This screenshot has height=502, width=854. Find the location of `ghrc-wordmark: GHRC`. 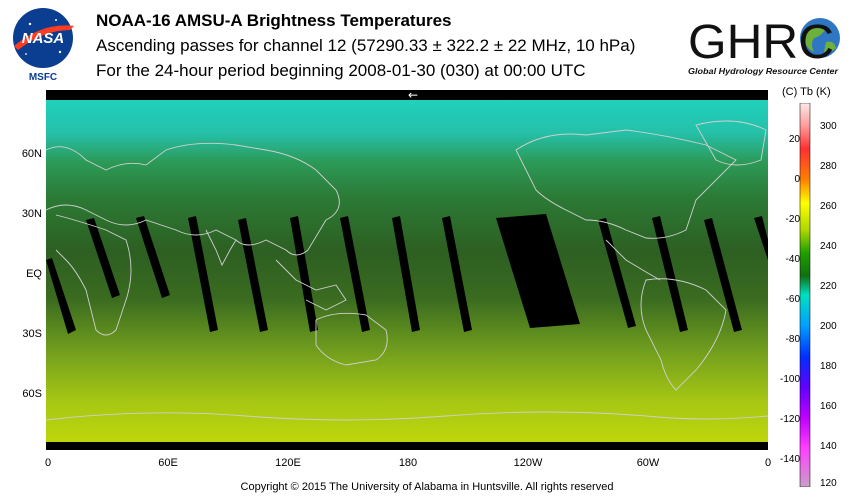

ghrc-wordmark: GHRC is located at coordinates (761, 42).